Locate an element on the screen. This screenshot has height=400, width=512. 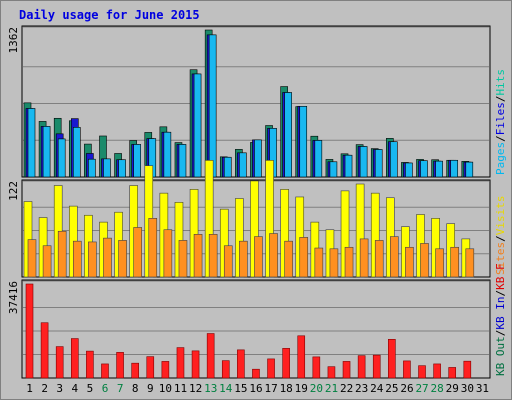
legend-entry: KB F is located at coordinates (500, 276).